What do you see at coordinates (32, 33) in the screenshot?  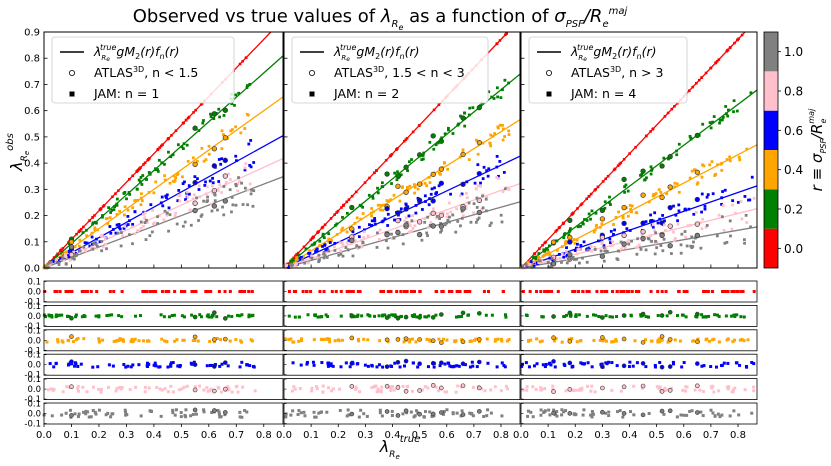 I see `y-tick-label: 0.9` at bounding box center [32, 33].